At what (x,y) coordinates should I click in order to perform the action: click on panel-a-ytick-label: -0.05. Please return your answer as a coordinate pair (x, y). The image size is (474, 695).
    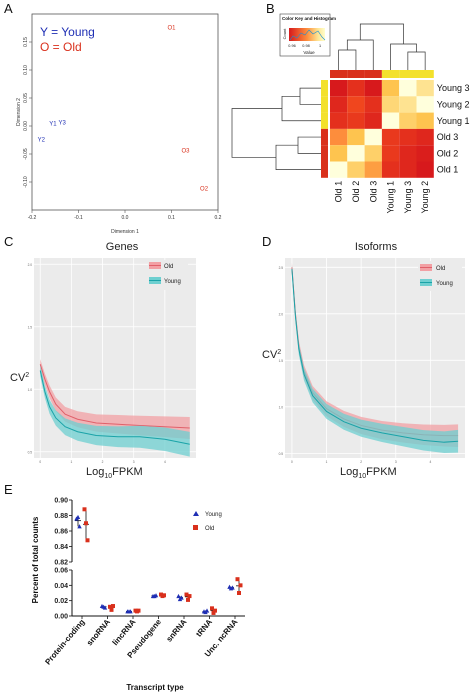
    Looking at the image, I should click on (26, 154).